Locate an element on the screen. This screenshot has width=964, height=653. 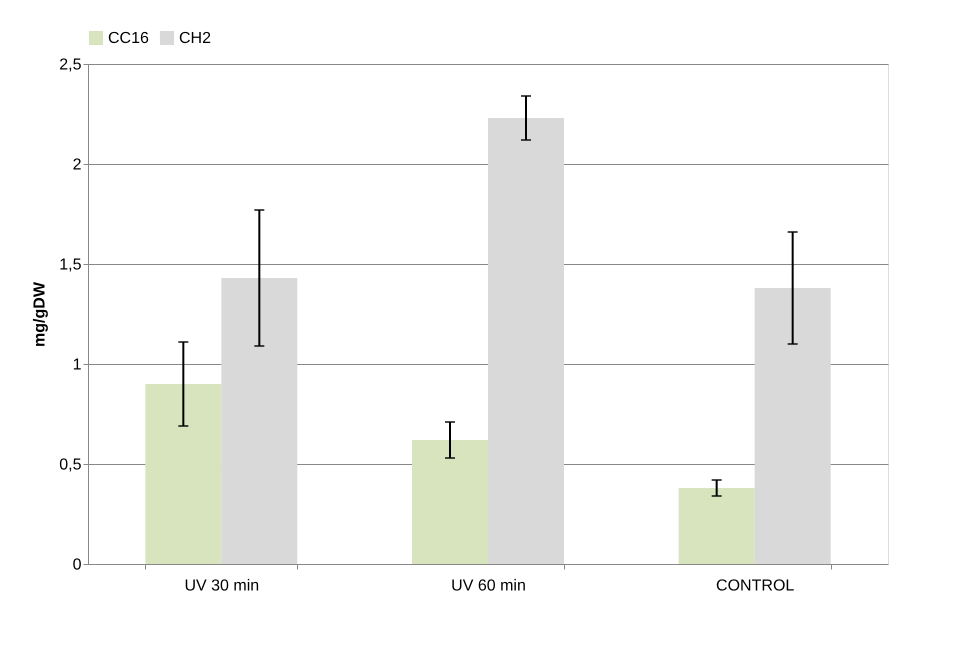
legend-label: CC16 is located at coordinates (129, 38).